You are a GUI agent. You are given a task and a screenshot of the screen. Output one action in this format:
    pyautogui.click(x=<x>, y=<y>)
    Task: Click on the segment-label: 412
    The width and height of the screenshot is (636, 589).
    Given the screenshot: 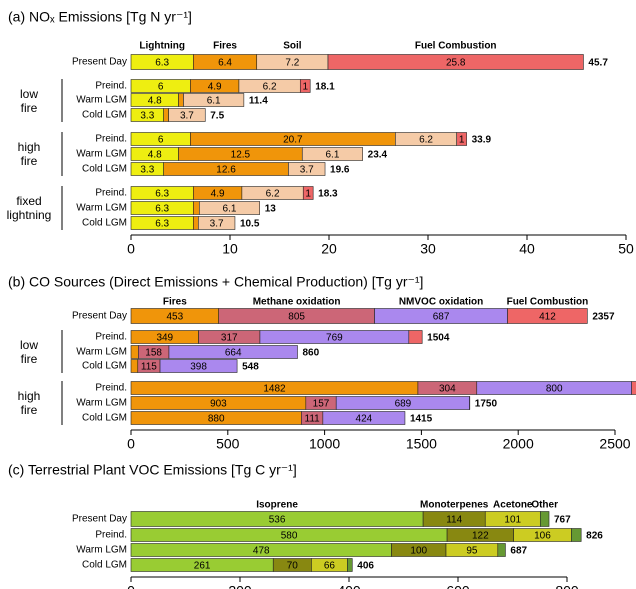 What is the action you would take?
    pyautogui.click(x=547, y=317)
    